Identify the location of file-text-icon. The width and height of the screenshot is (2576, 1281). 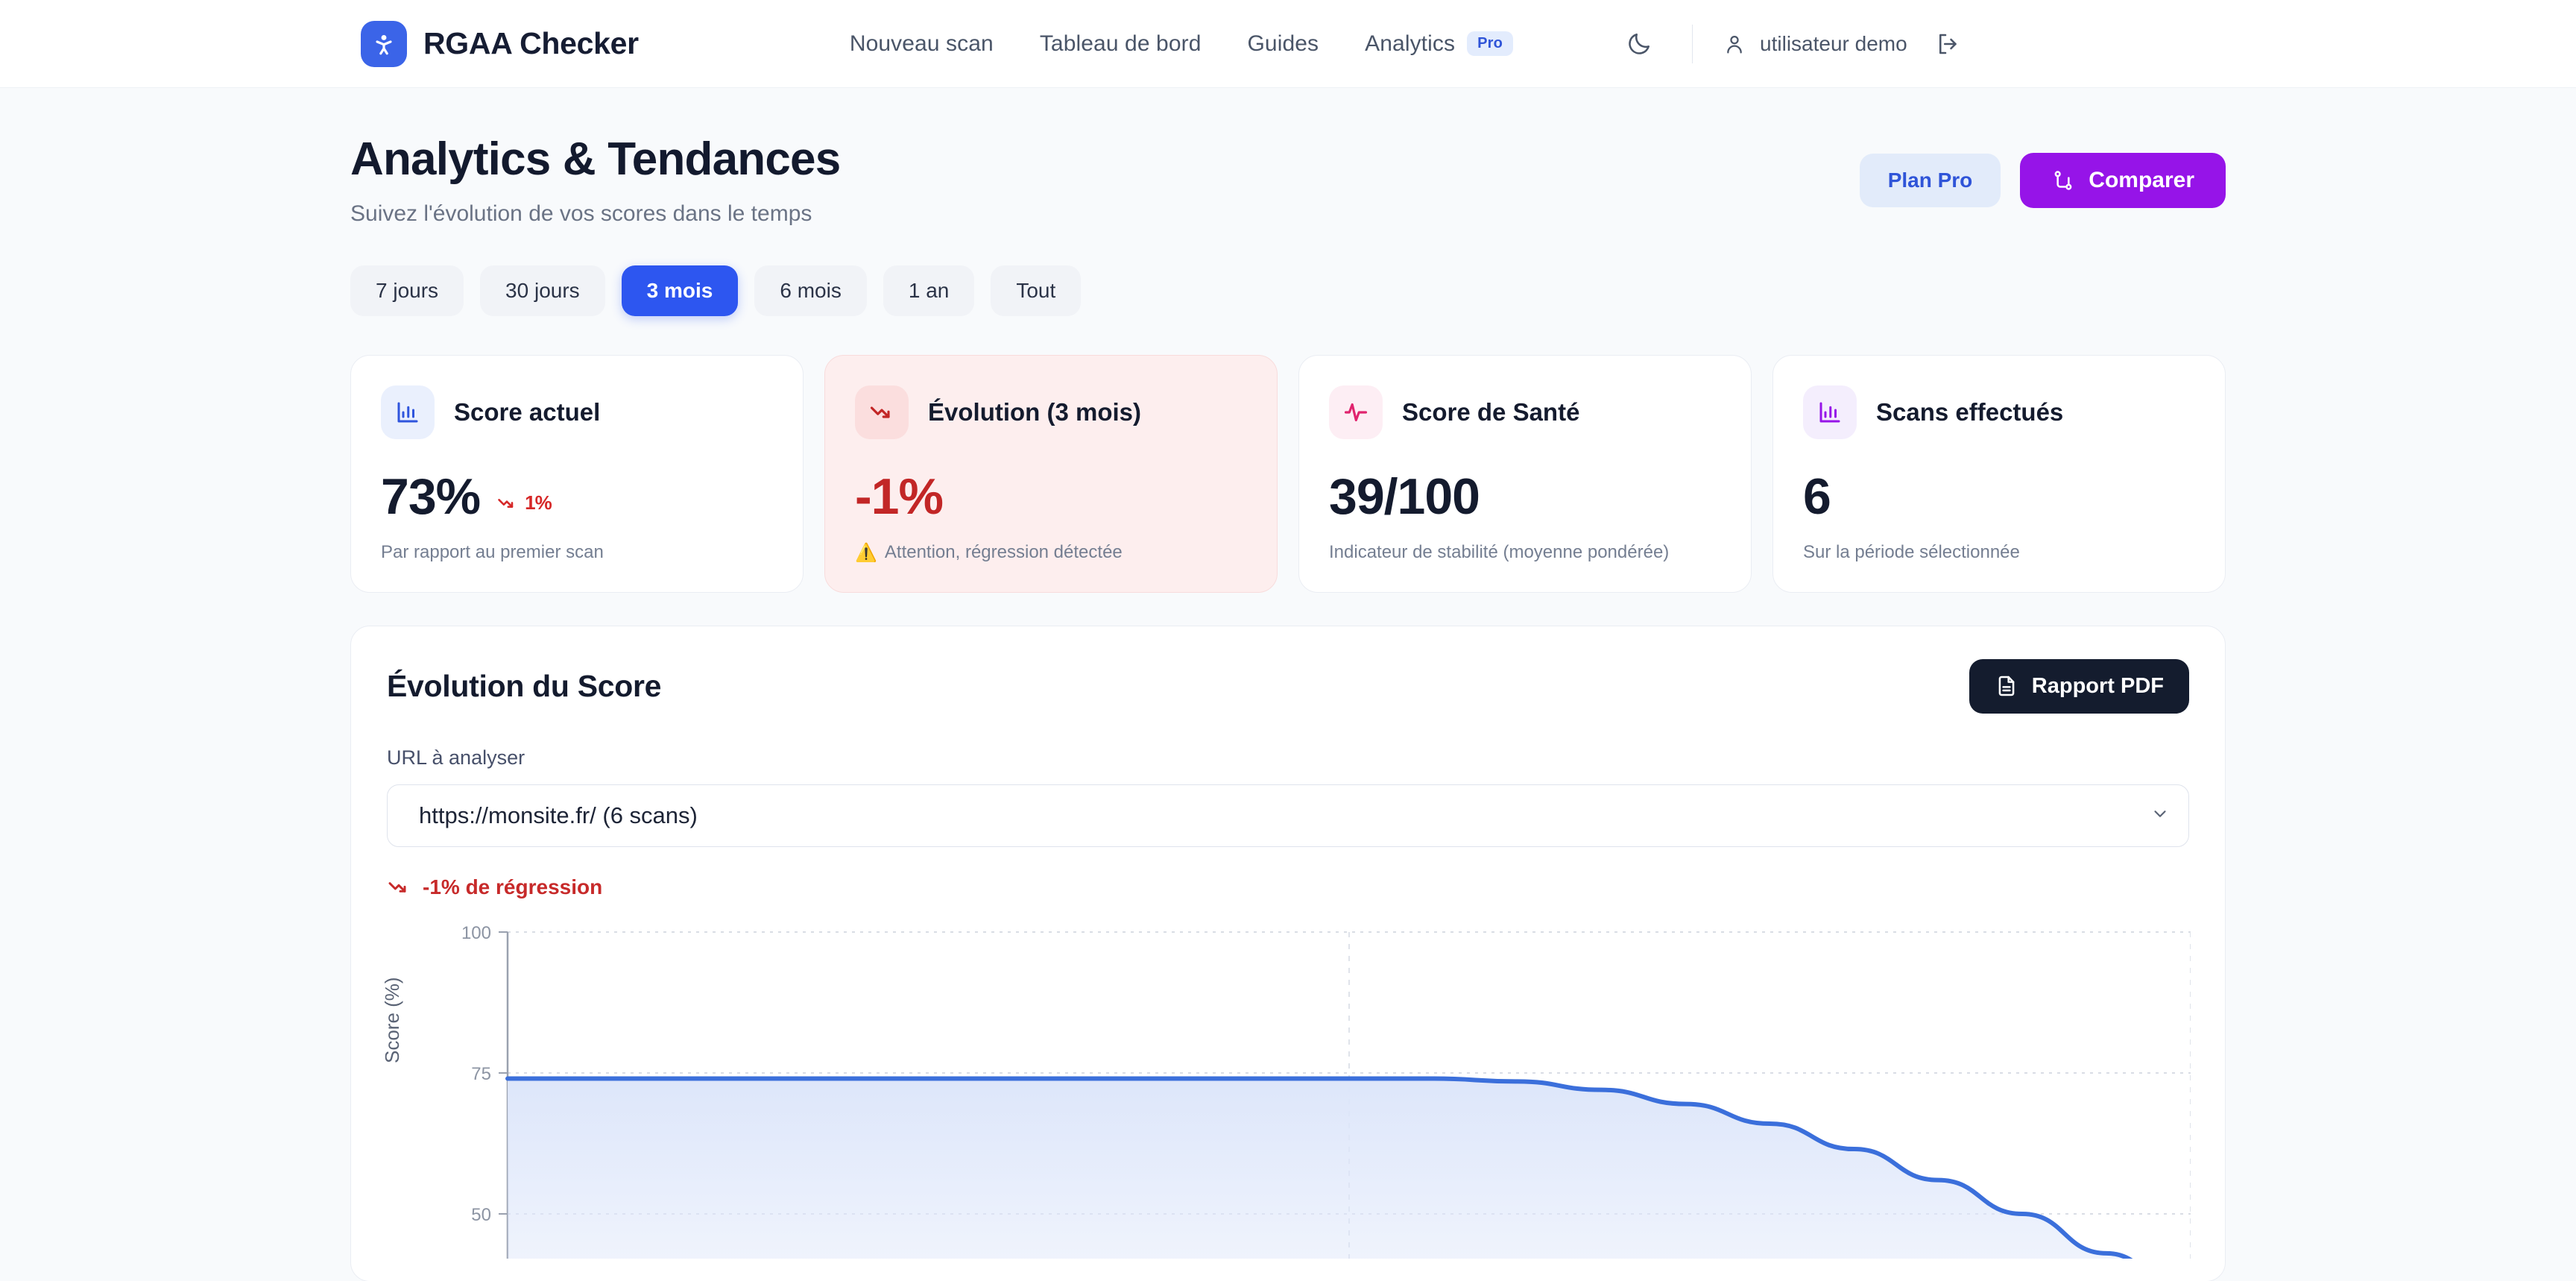
(2007, 686).